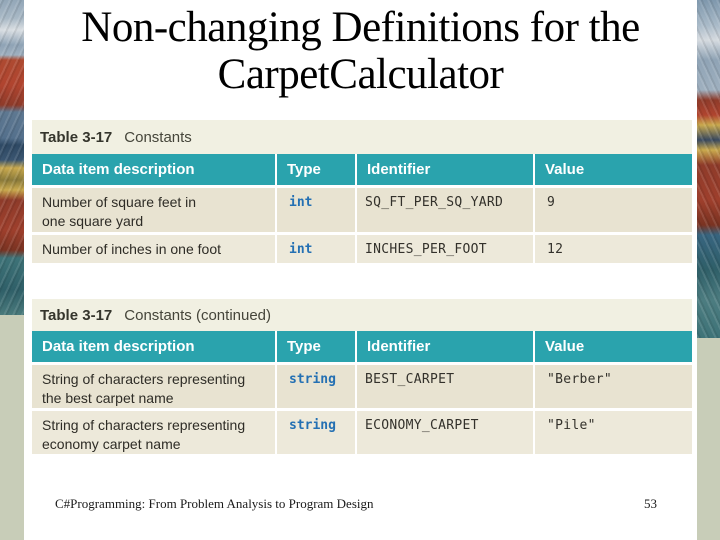 The image size is (720, 540). What do you see at coordinates (131, 249) in the screenshot?
I see `description-line1: Number of inches in one foot` at bounding box center [131, 249].